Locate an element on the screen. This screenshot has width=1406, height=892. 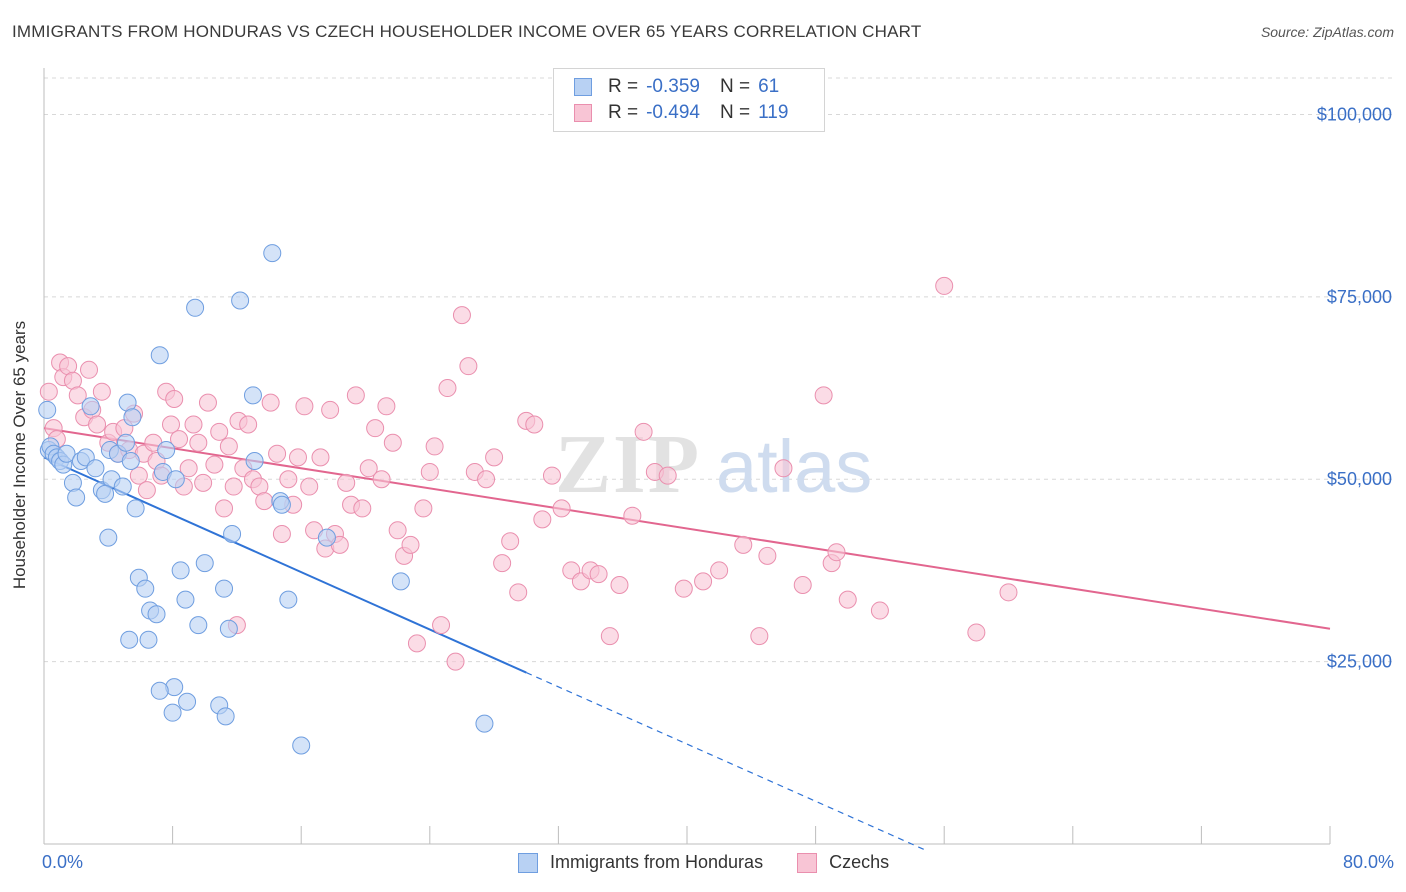
legend-row-honduras: R = -0.359 N = 61 is located at coordinates (676, 87).